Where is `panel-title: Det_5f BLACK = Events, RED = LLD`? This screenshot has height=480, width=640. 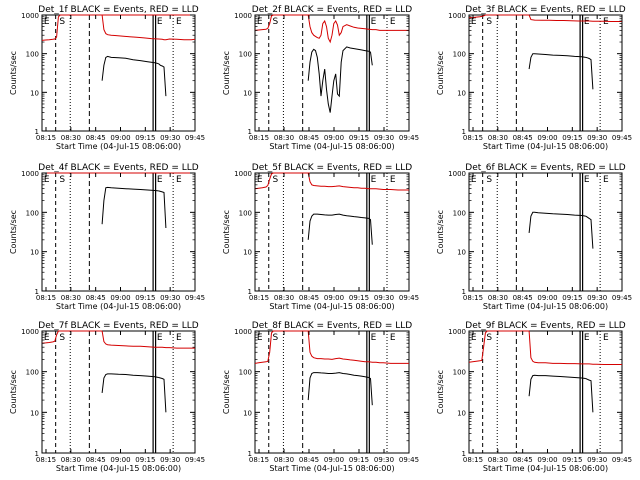
panel-title: Det_5f BLACK = Events, RED = LLD is located at coordinates (332, 168).